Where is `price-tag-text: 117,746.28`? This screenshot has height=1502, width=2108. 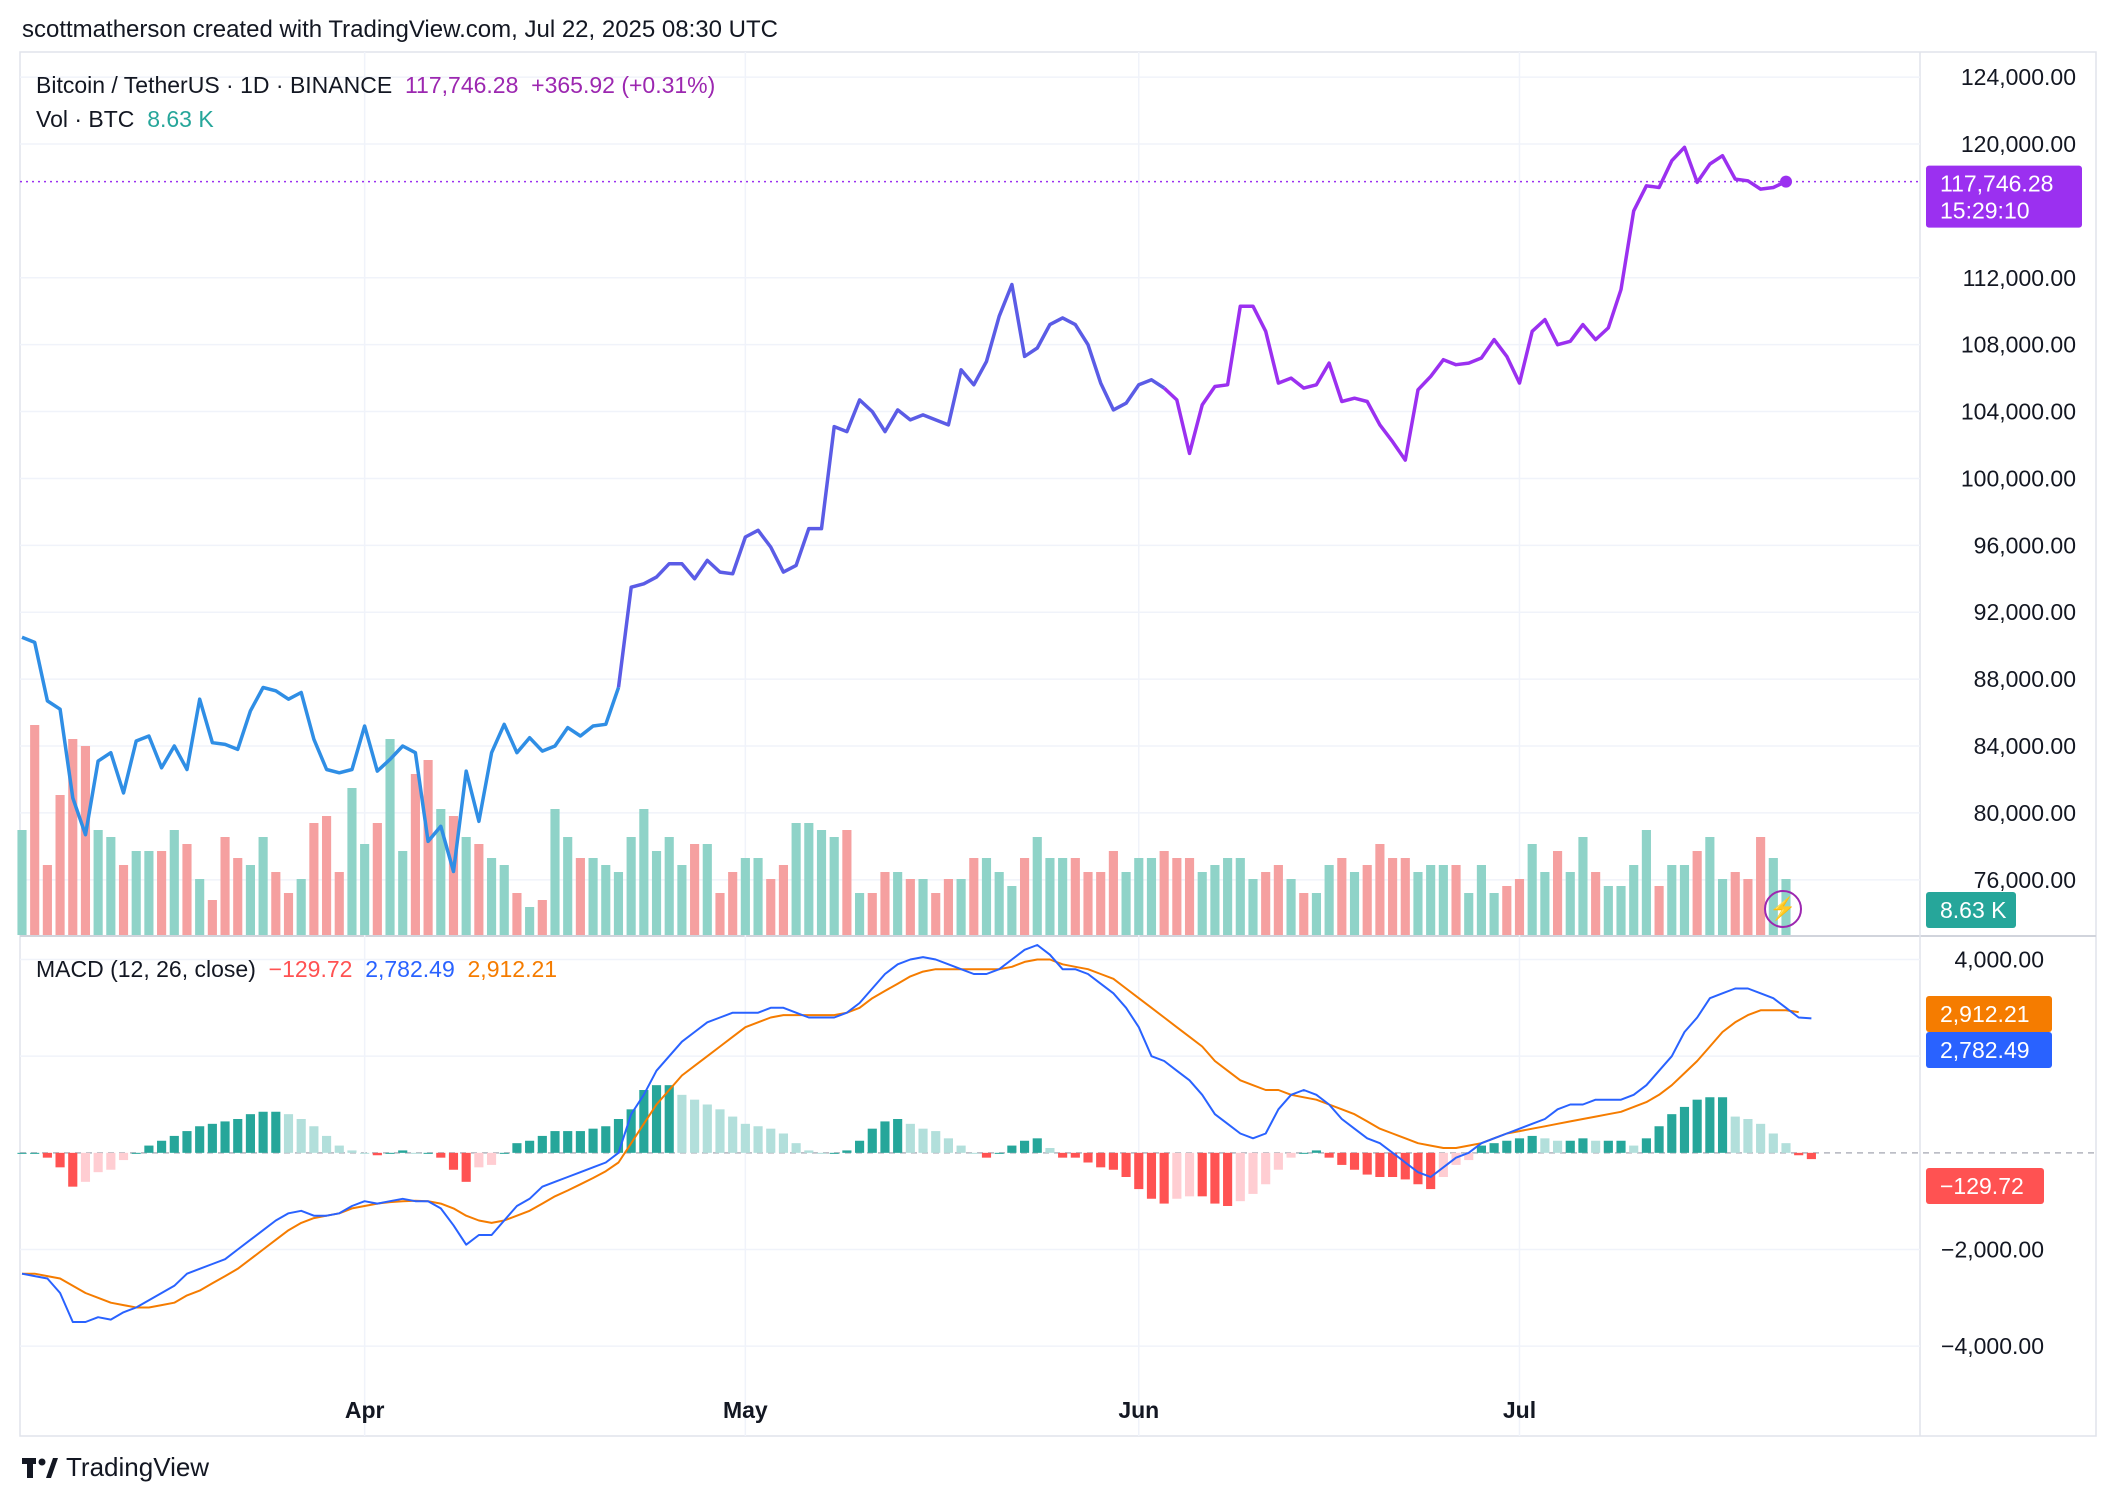
price-tag-text: 117,746.28 is located at coordinates (1996, 184).